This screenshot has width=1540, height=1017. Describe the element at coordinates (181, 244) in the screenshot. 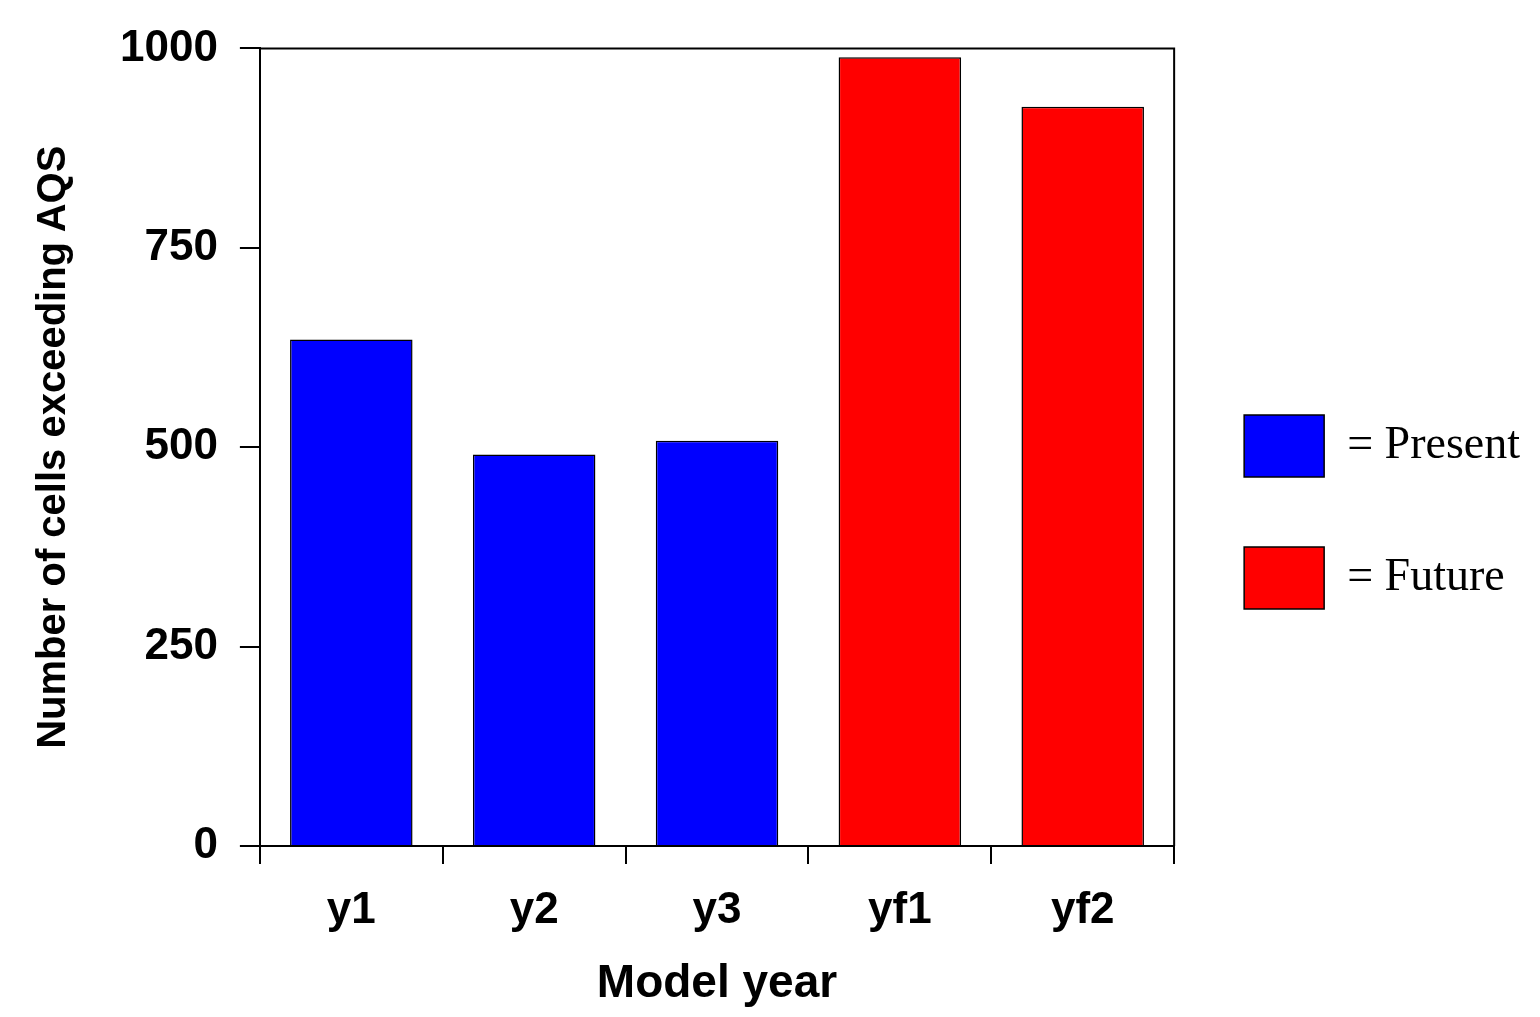

I see `y-tick-label: 750` at that location.